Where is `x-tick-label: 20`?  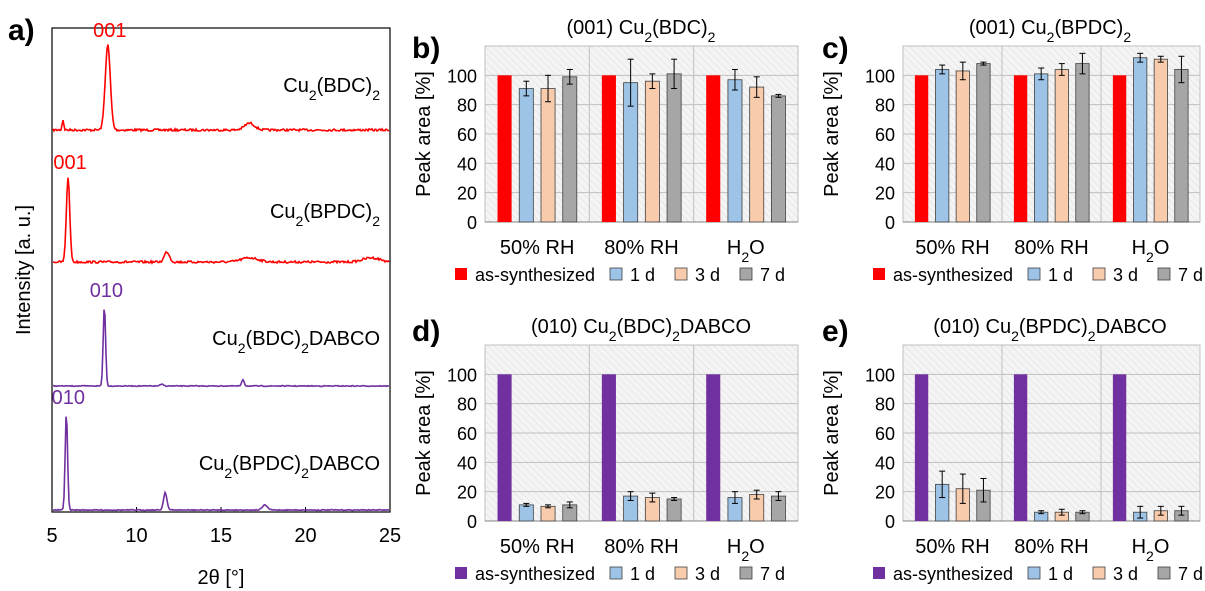 x-tick-label: 20 is located at coordinates (305, 536).